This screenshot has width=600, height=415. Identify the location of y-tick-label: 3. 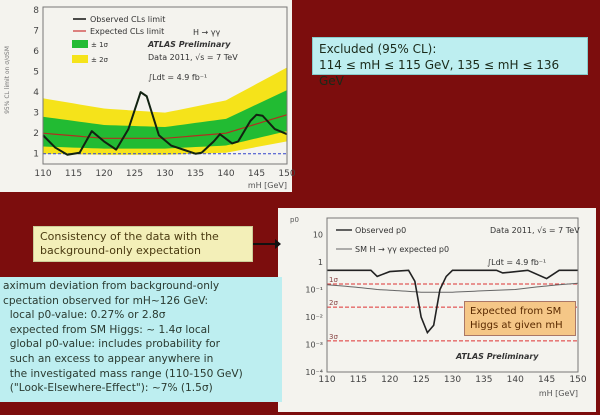
(36, 114).